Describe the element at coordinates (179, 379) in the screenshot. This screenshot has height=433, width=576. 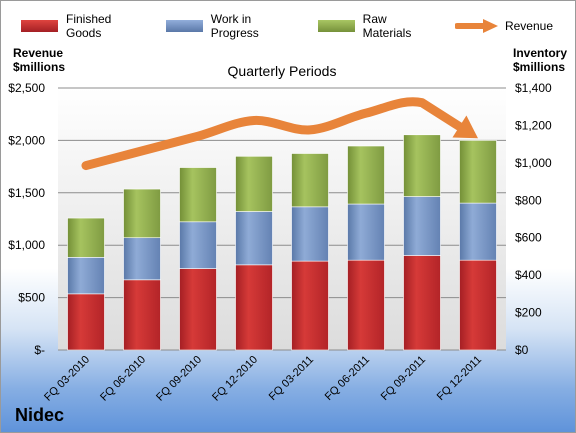
I see `category-label: FQ 09-2010` at that location.